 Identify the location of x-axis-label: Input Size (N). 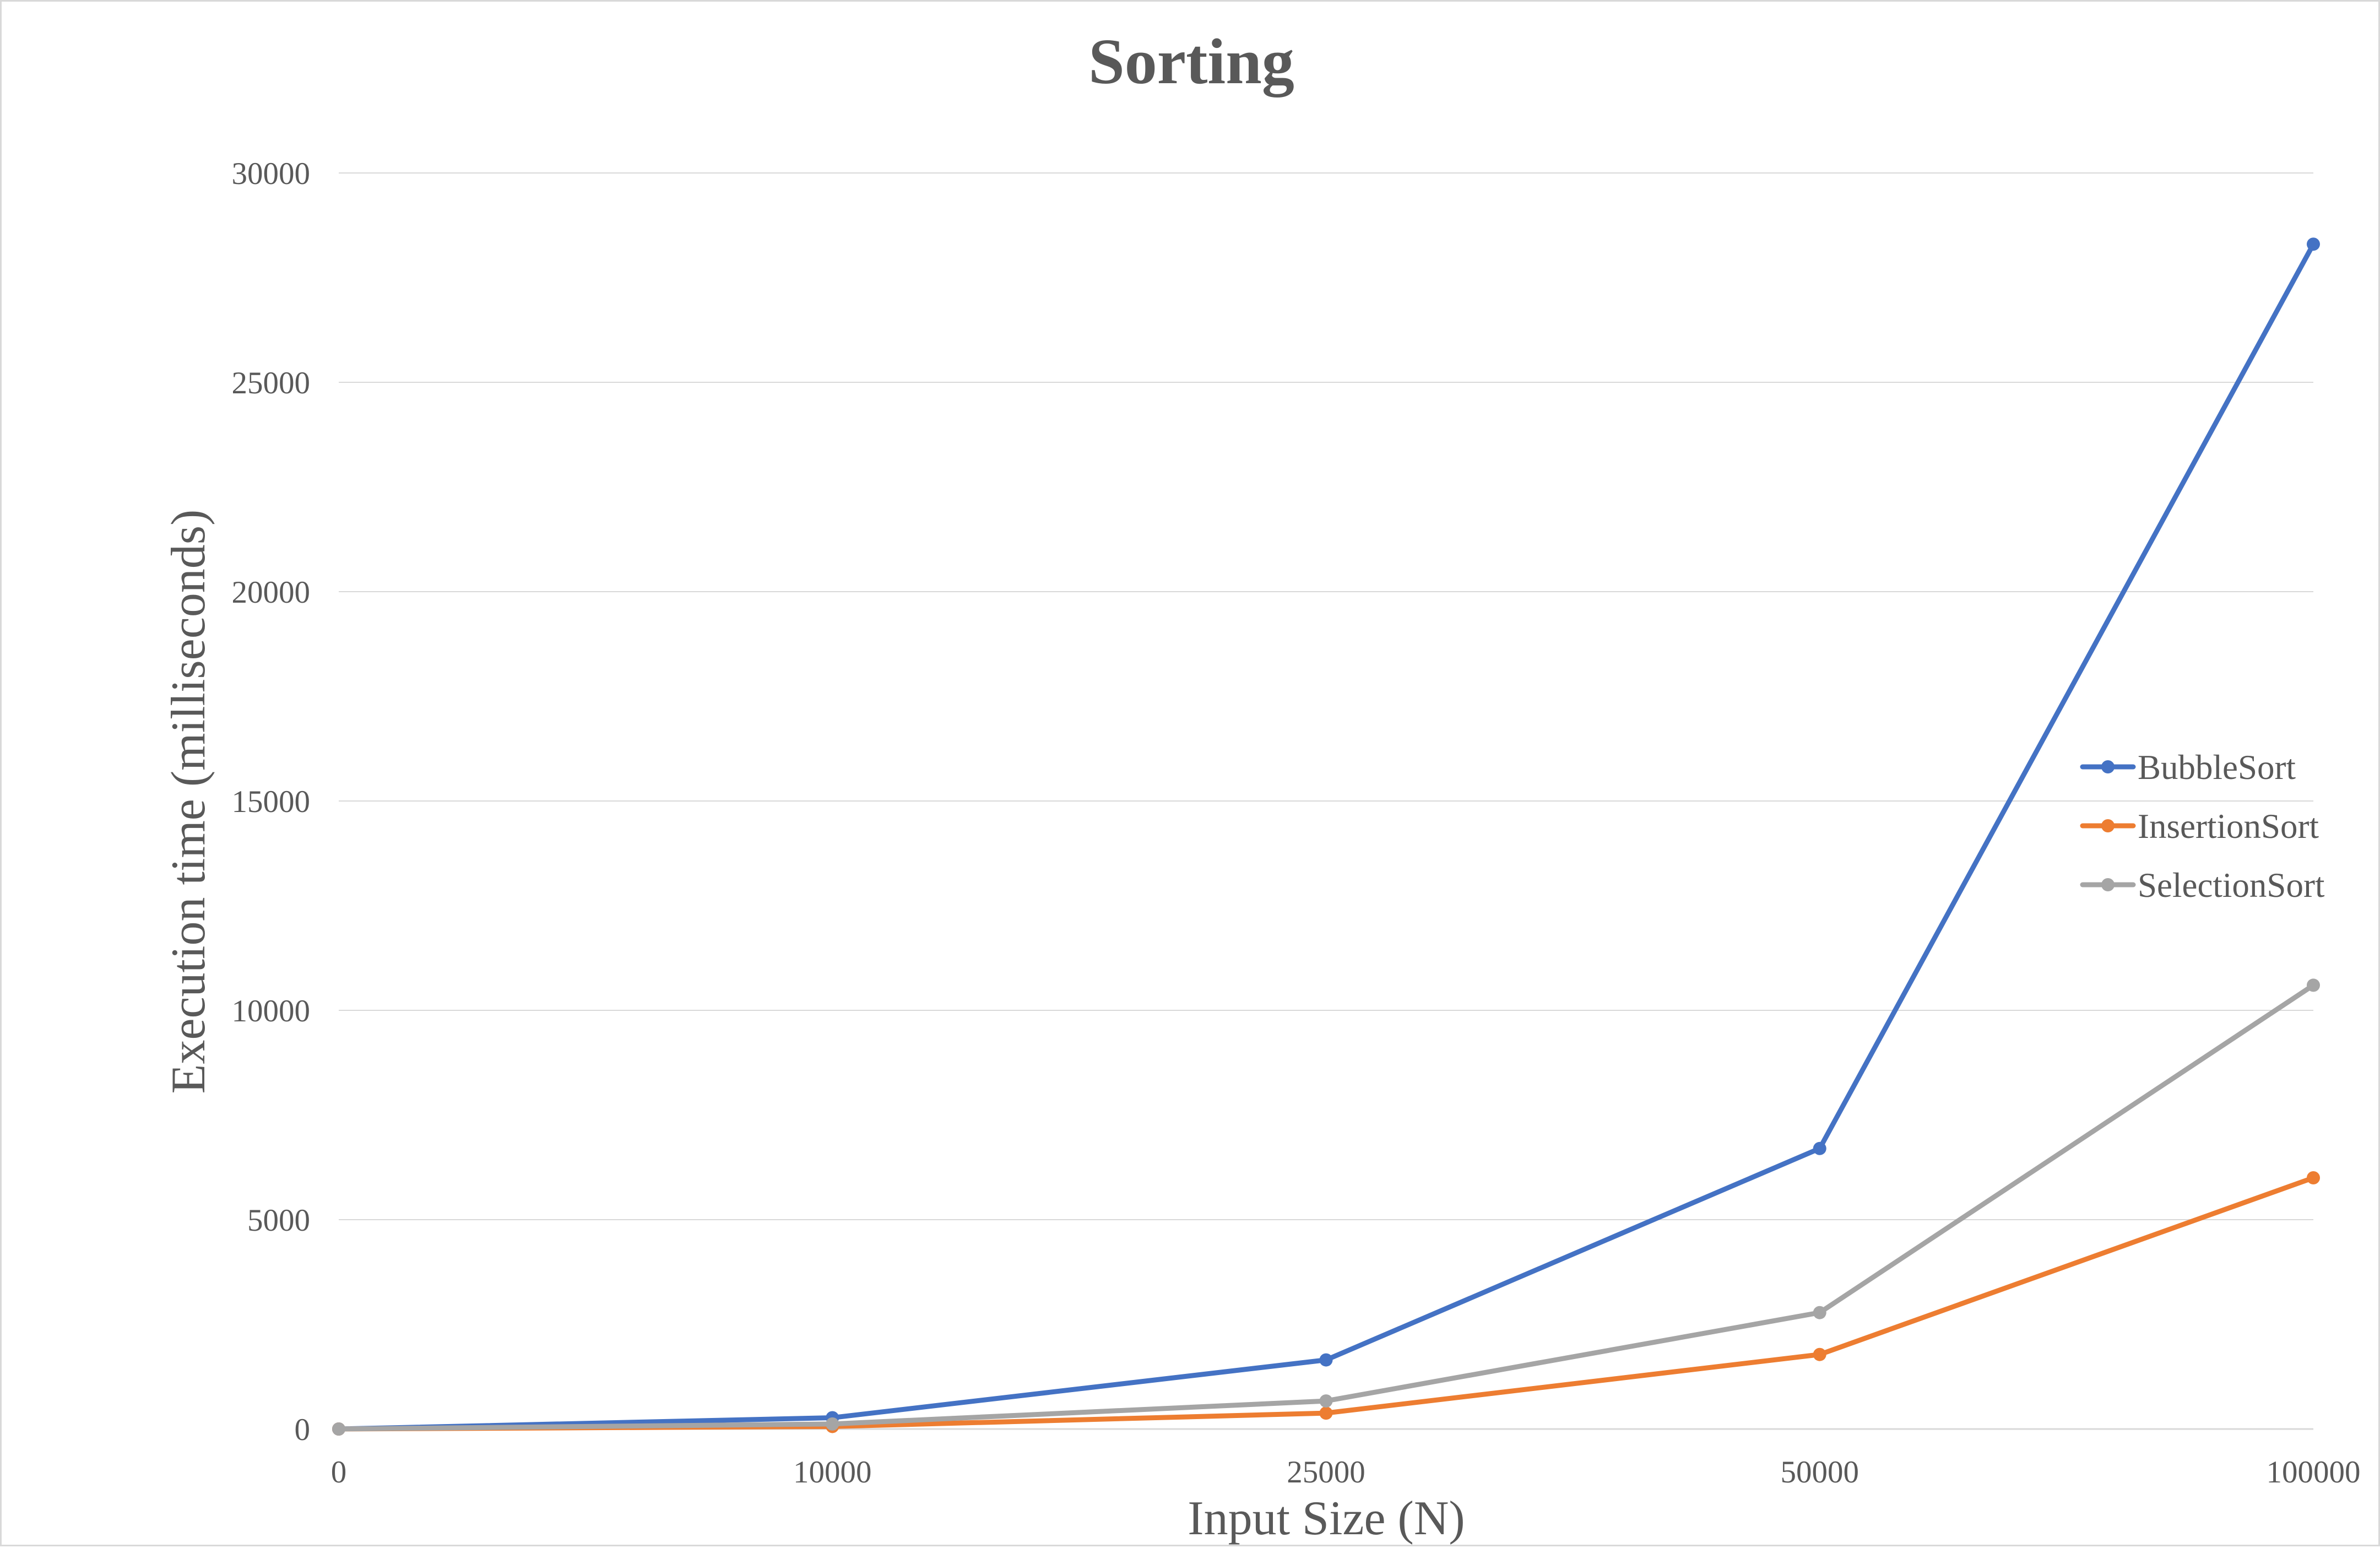
(1326, 1518).